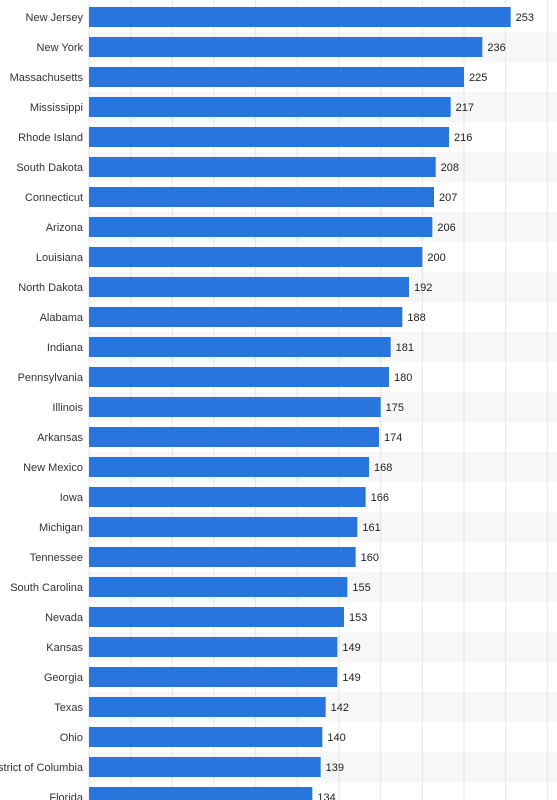 The height and width of the screenshot is (800, 557). I want to click on category-label: Texas, so click(68, 708).